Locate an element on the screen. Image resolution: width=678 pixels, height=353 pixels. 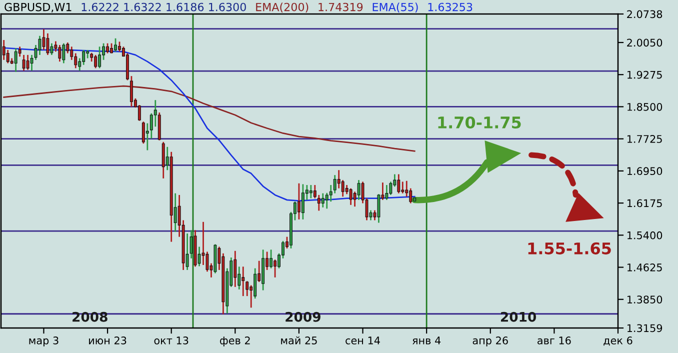
y-tick-label: 1.3159 is located at coordinates (644, 328).